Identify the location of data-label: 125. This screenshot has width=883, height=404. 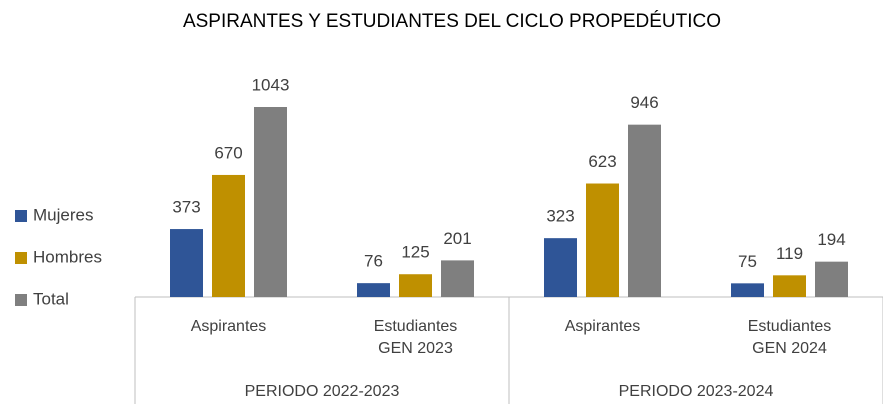
(415, 252).